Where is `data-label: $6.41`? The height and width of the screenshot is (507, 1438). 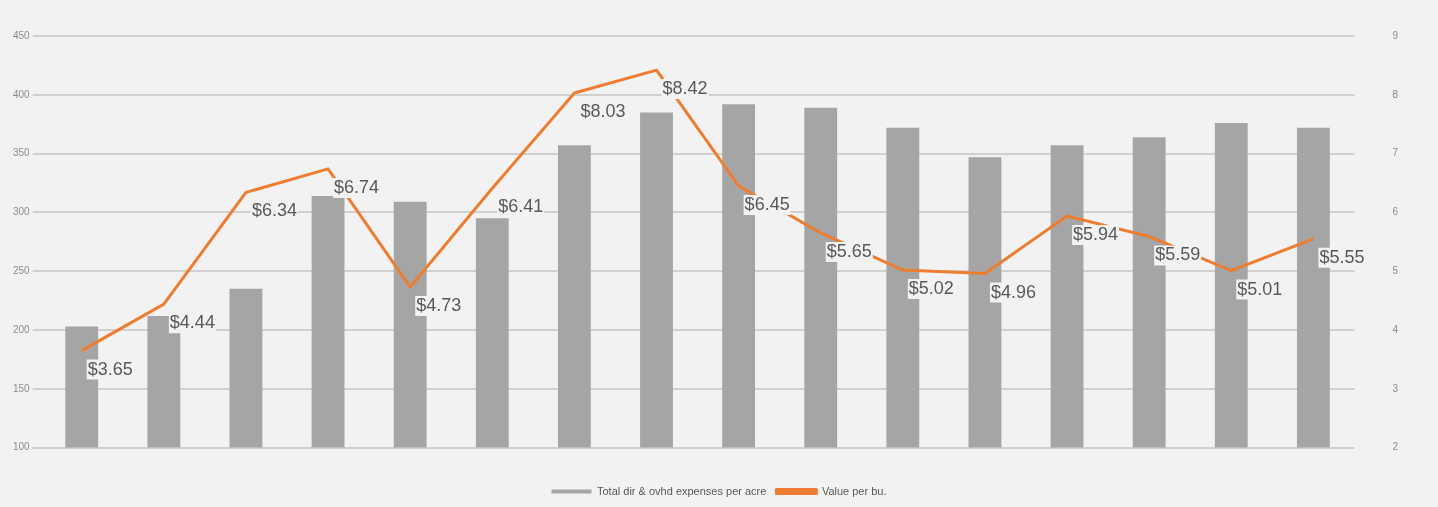 data-label: $6.41 is located at coordinates (521, 206).